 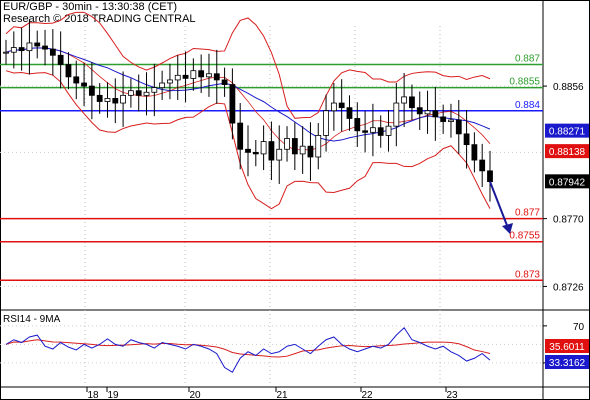 I want to click on price-tick-label: 0.8770, so click(x=568, y=220).